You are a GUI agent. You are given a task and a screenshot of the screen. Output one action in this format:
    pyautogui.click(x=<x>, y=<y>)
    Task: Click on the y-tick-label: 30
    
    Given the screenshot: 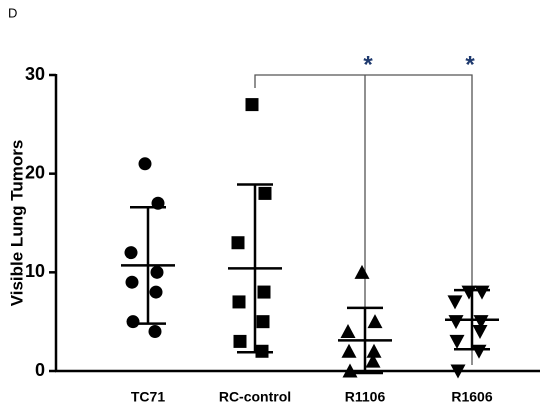 What is the action you would take?
    pyautogui.click(x=35, y=74)
    